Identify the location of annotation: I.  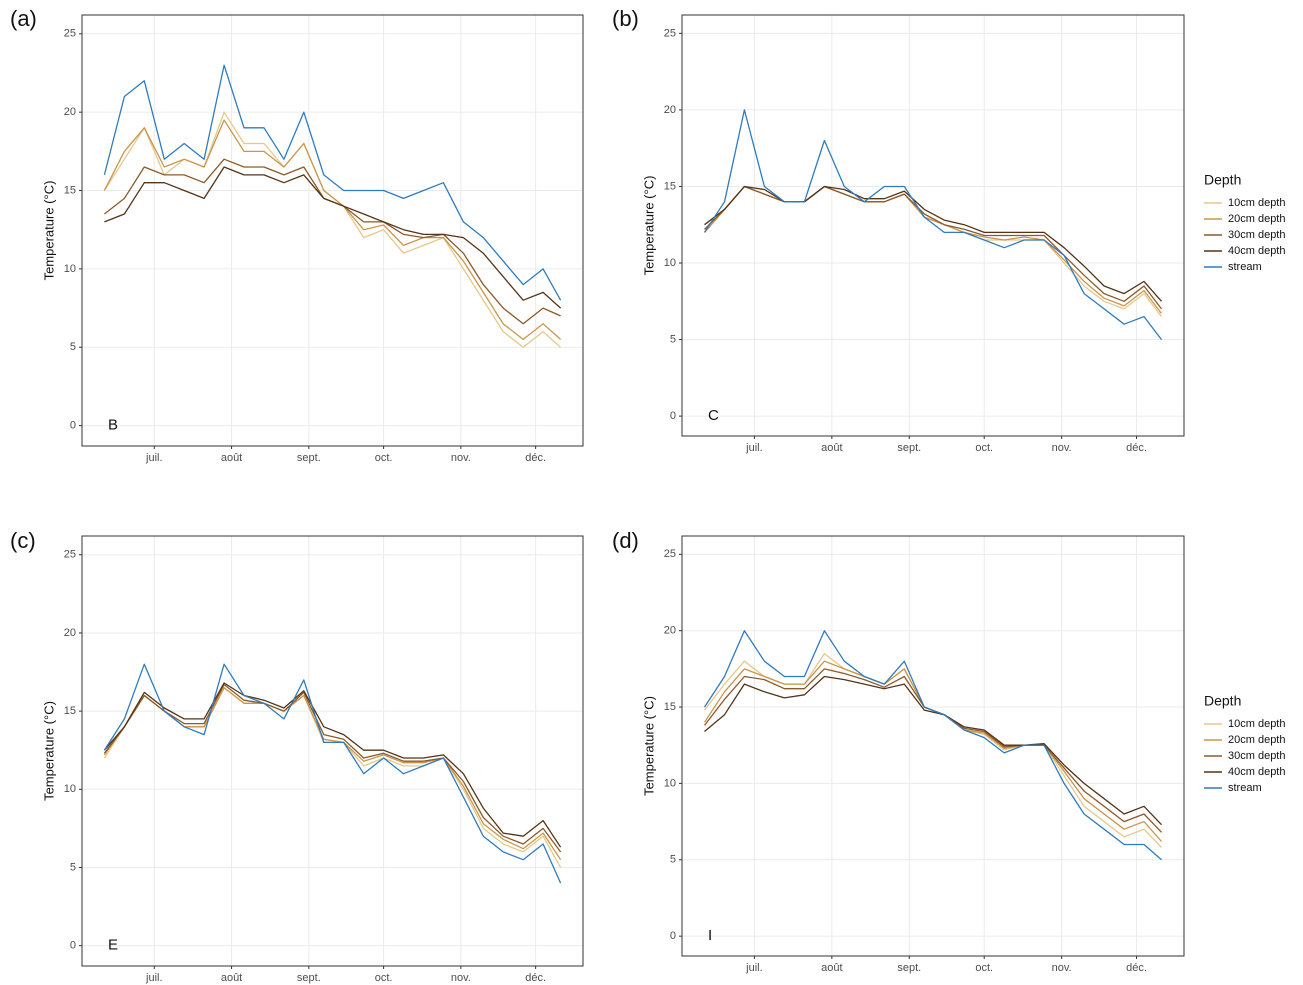
(710, 935).